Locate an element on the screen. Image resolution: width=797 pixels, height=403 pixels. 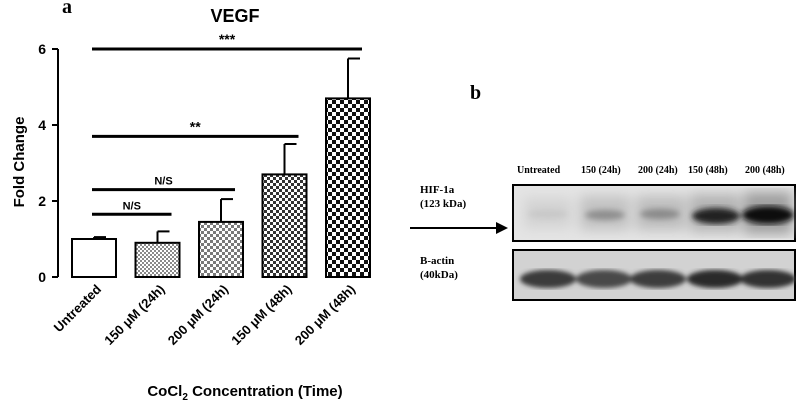
blot-row-label: (123 kDa) is located at coordinates (443, 204).